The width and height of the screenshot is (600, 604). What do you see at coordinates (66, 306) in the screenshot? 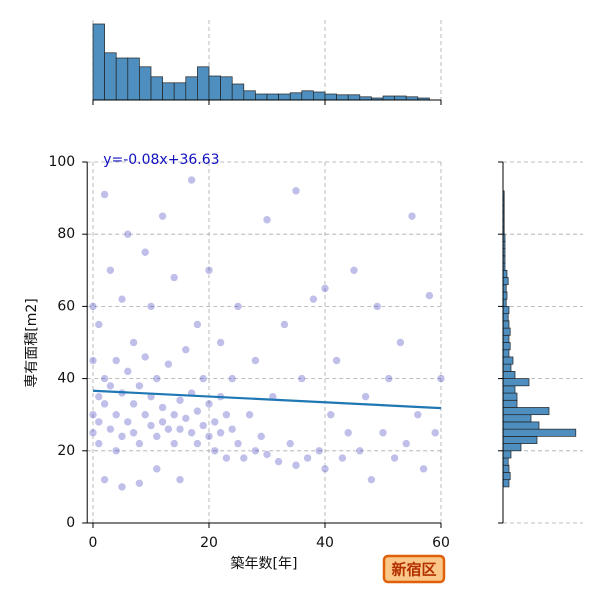
I see `y-tick-label: 60` at bounding box center [66, 306].